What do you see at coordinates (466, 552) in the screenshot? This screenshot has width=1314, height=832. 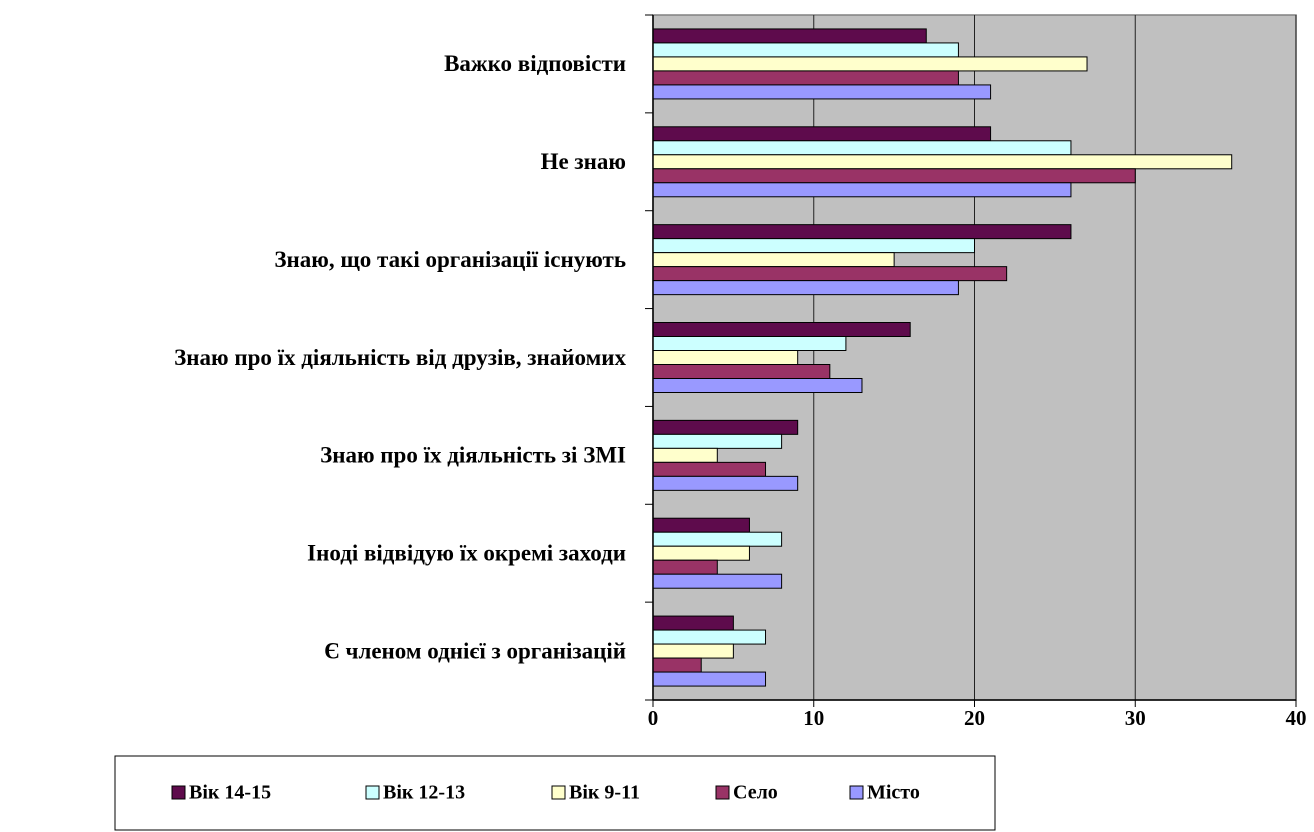 I see `category-label: Іноді відвідую їх окремі заходи` at bounding box center [466, 552].